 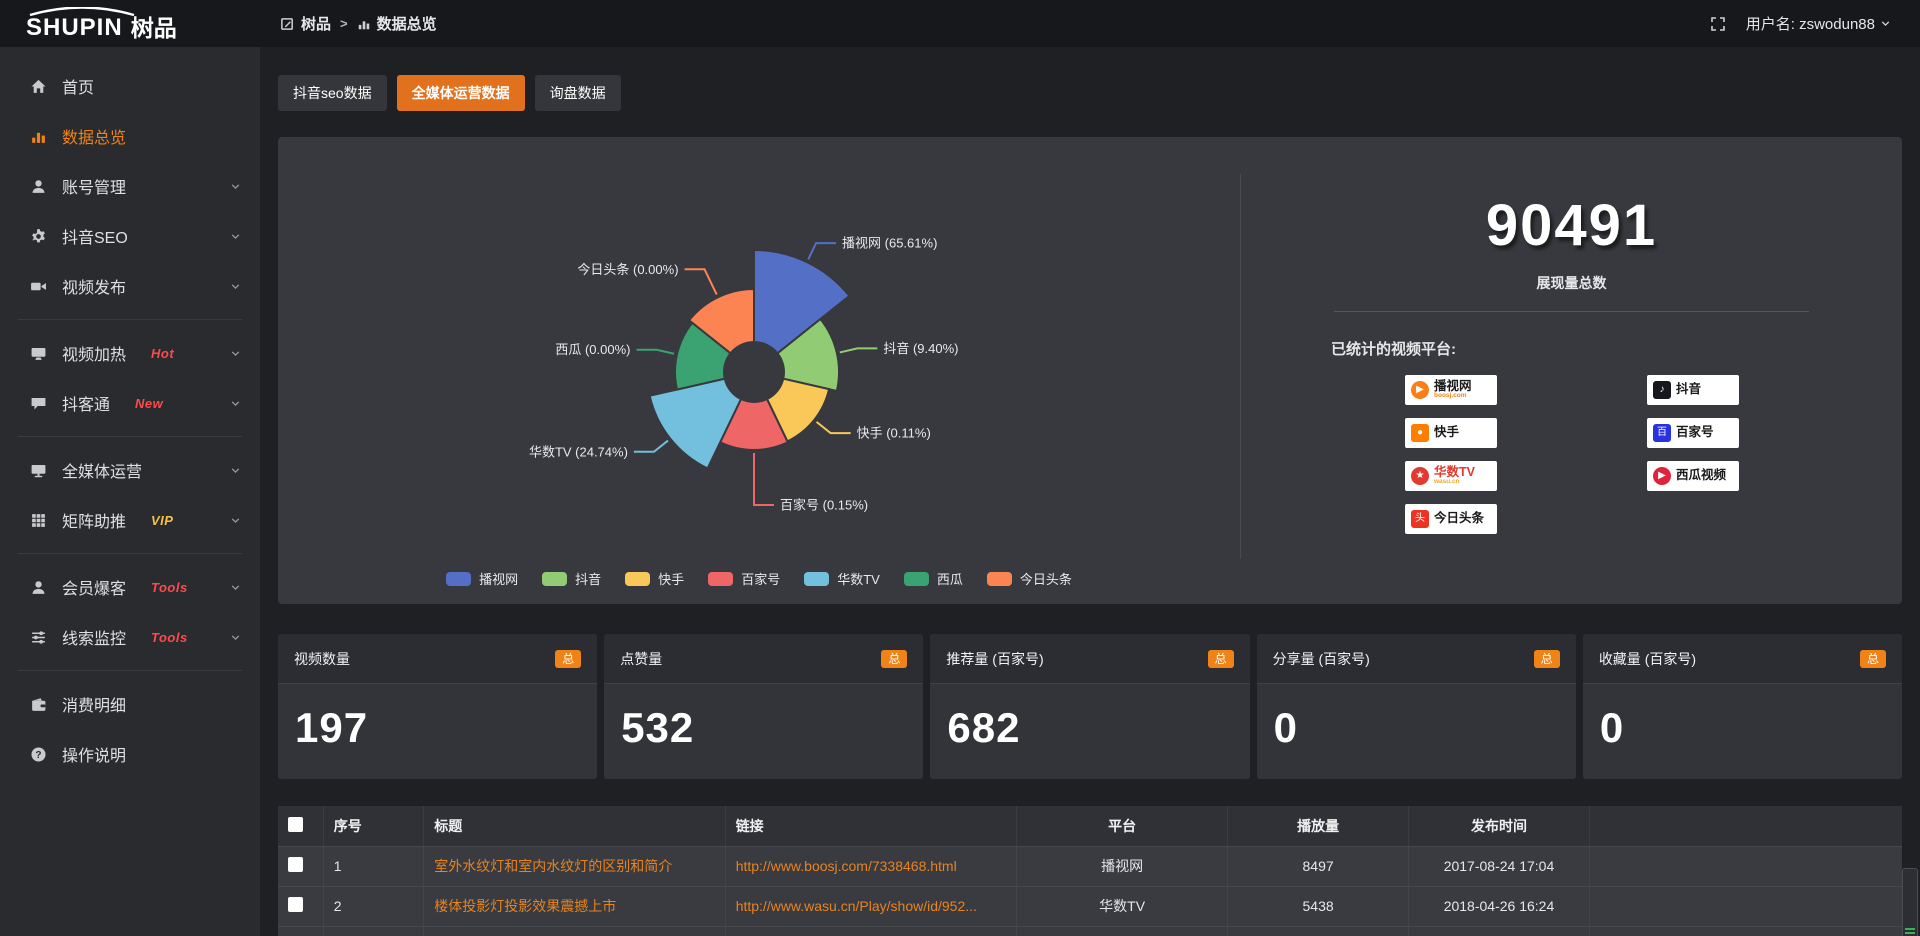 What do you see at coordinates (1810, 24) in the screenshot?
I see `username-label: 用户名: zswodun88` at bounding box center [1810, 24].